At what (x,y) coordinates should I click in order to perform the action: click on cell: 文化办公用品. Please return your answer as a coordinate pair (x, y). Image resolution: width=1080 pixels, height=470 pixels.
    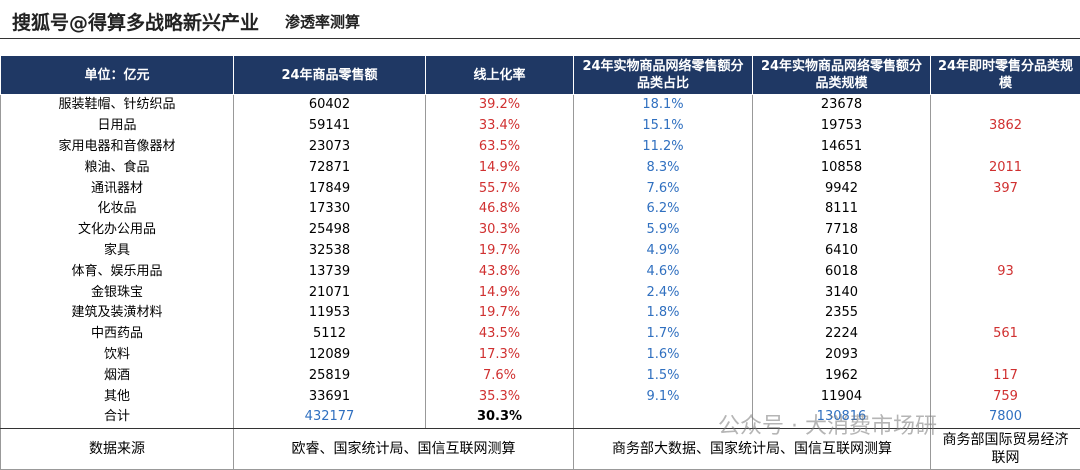
    Looking at the image, I should click on (117, 230).